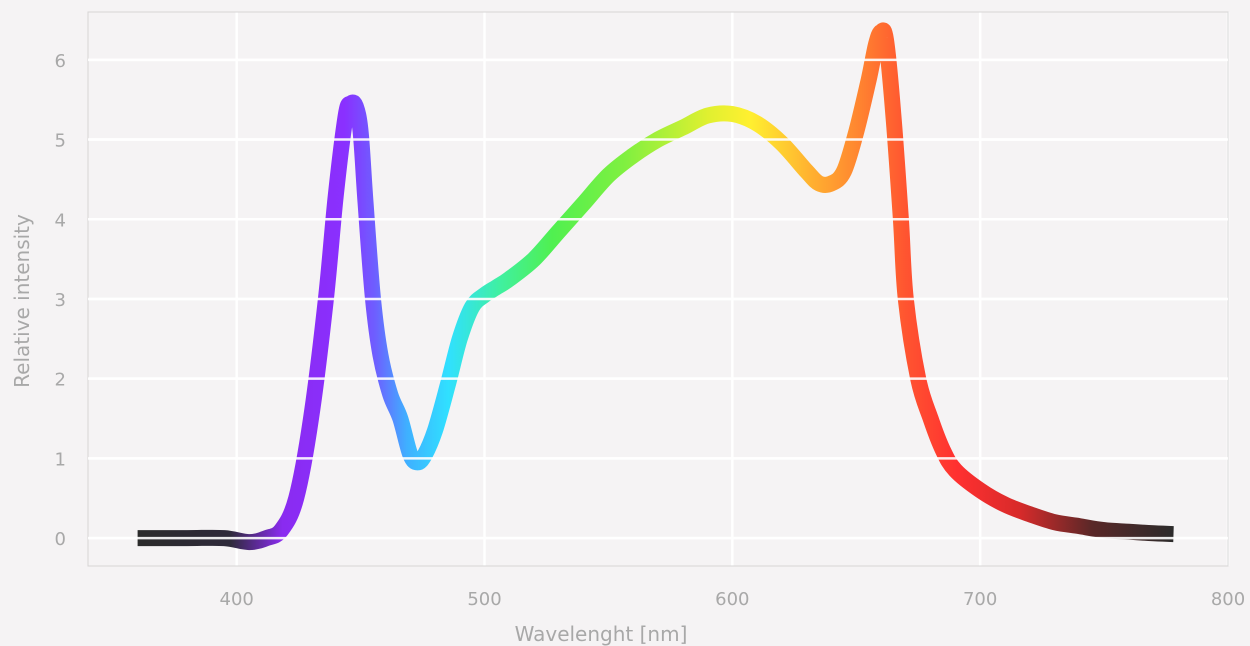  Describe the element at coordinates (60, 459) in the screenshot. I see `y-tick-label: 1` at that location.